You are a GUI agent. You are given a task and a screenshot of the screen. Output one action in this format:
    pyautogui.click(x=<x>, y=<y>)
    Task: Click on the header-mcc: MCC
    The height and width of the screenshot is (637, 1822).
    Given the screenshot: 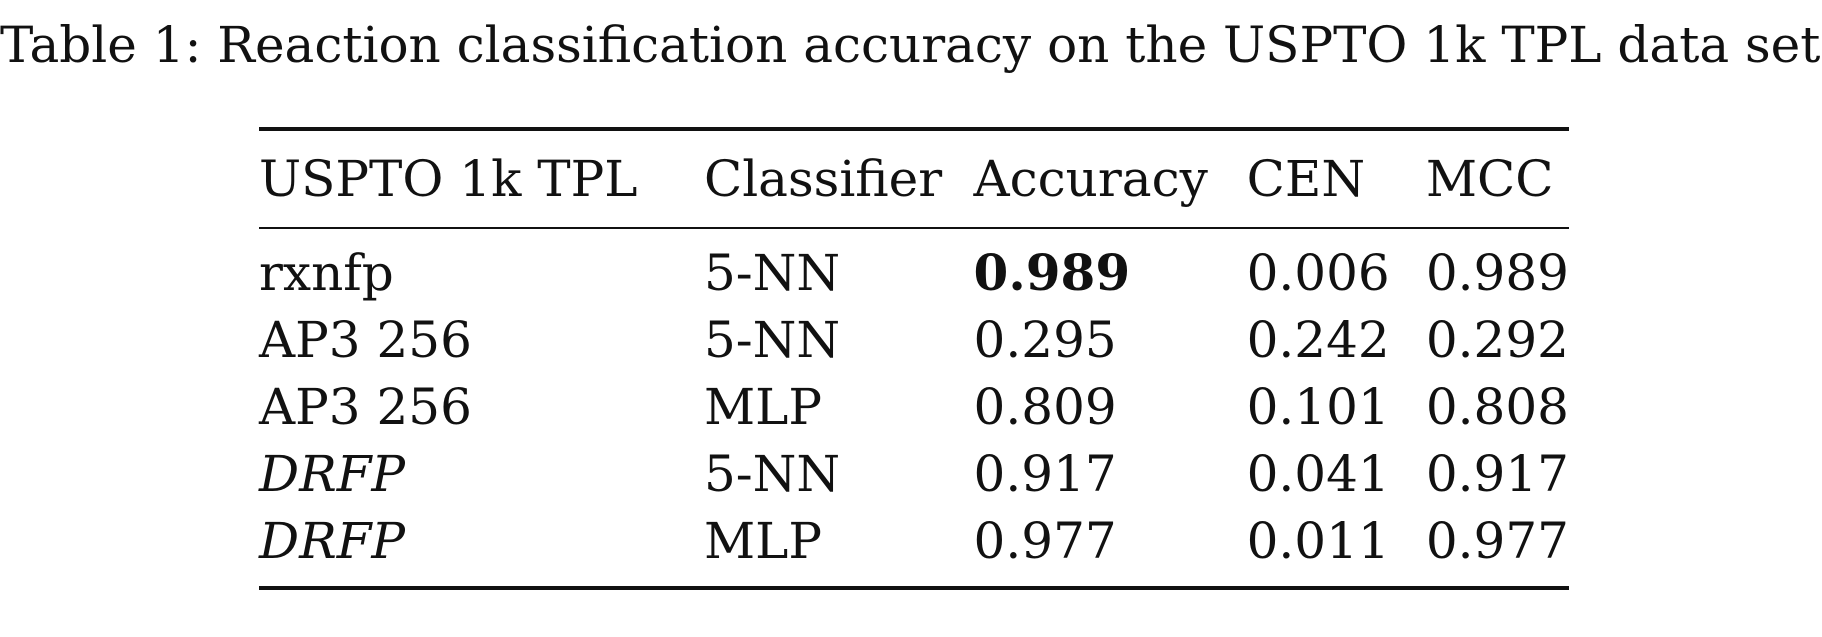 What is the action you would take?
    pyautogui.click(x=1489, y=179)
    